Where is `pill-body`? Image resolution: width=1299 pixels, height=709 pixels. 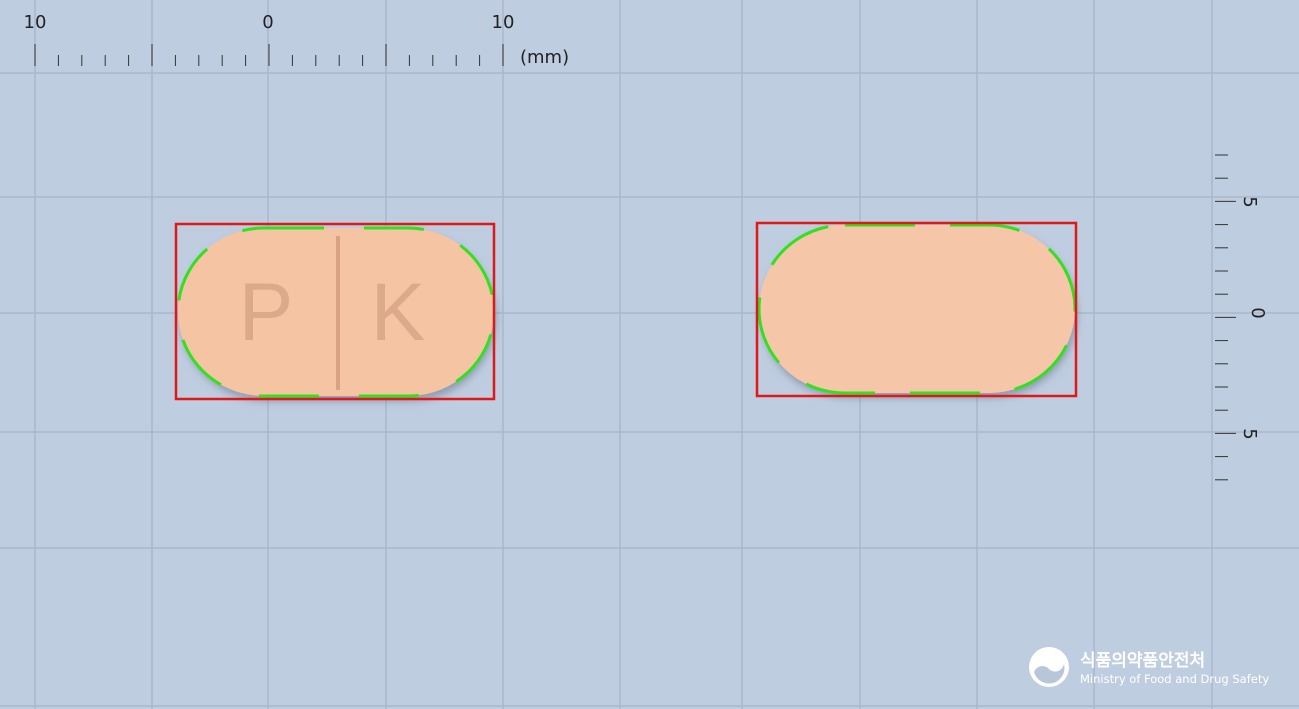 pill-body is located at coordinates (917, 309).